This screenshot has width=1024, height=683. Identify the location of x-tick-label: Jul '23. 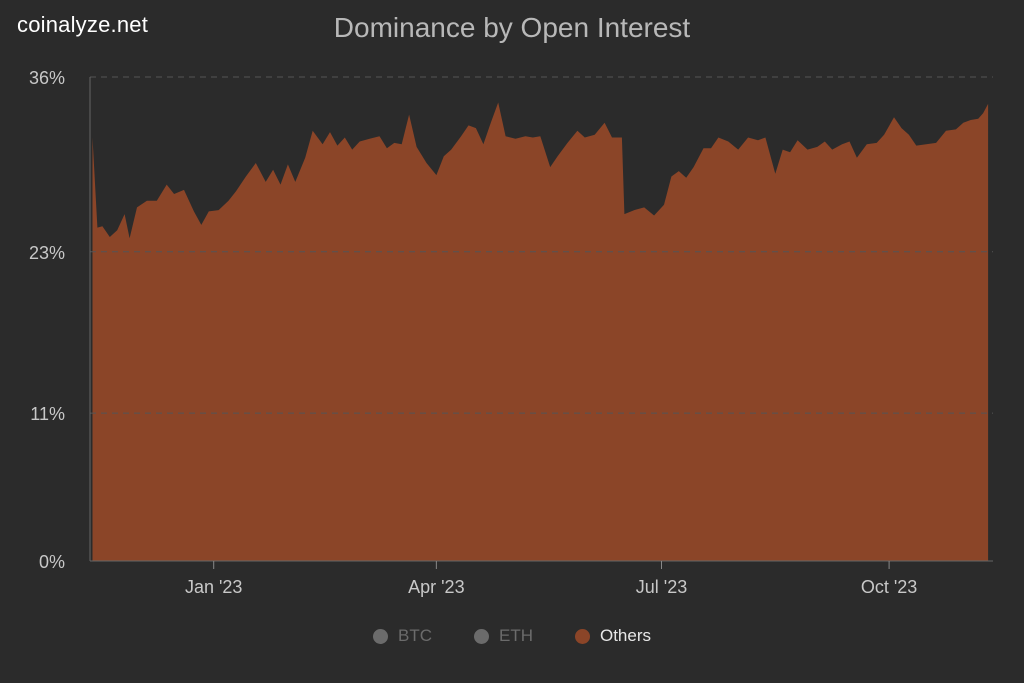
(661, 587).